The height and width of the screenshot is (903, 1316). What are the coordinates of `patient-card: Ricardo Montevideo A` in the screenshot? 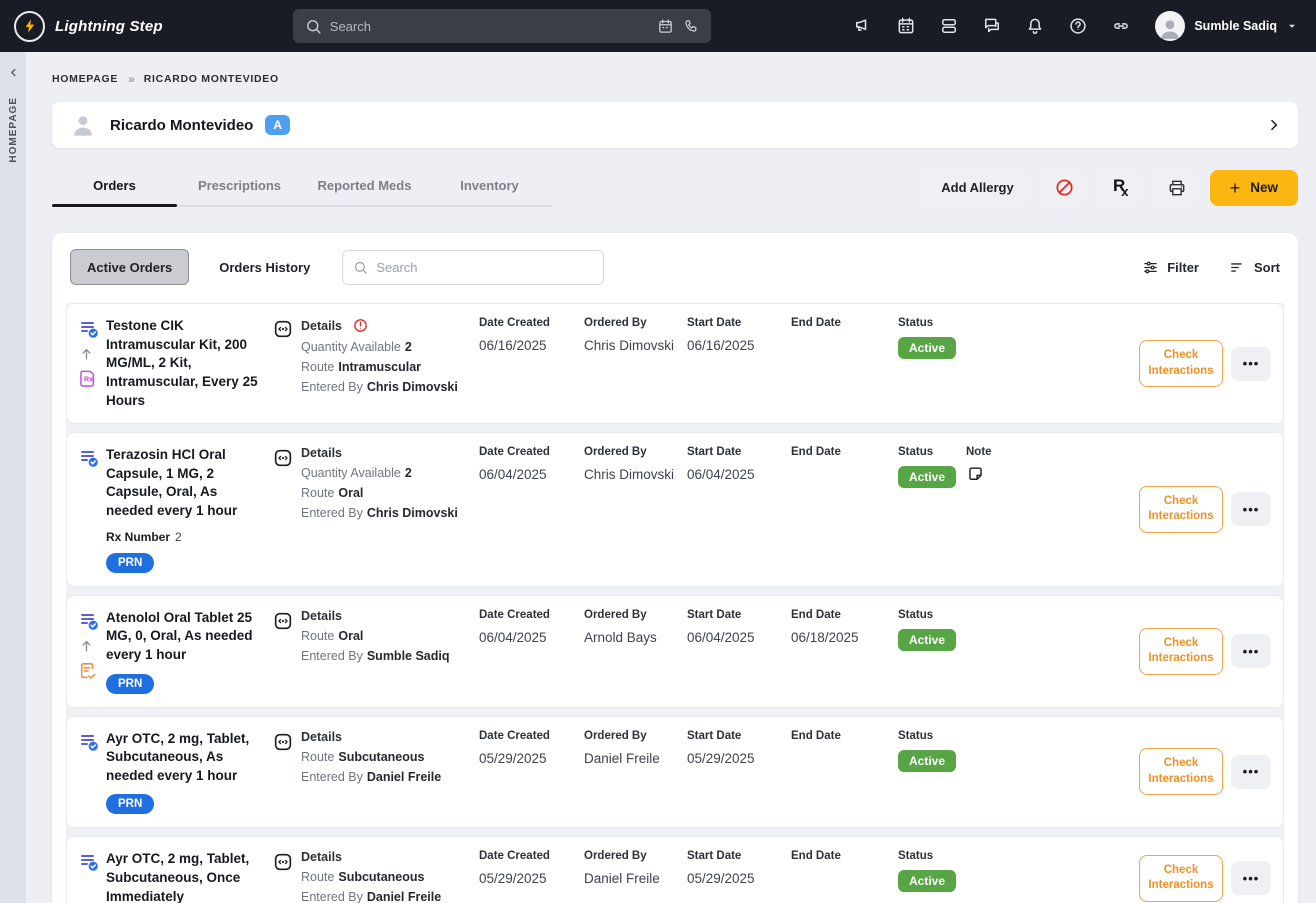 It's located at (675, 125).